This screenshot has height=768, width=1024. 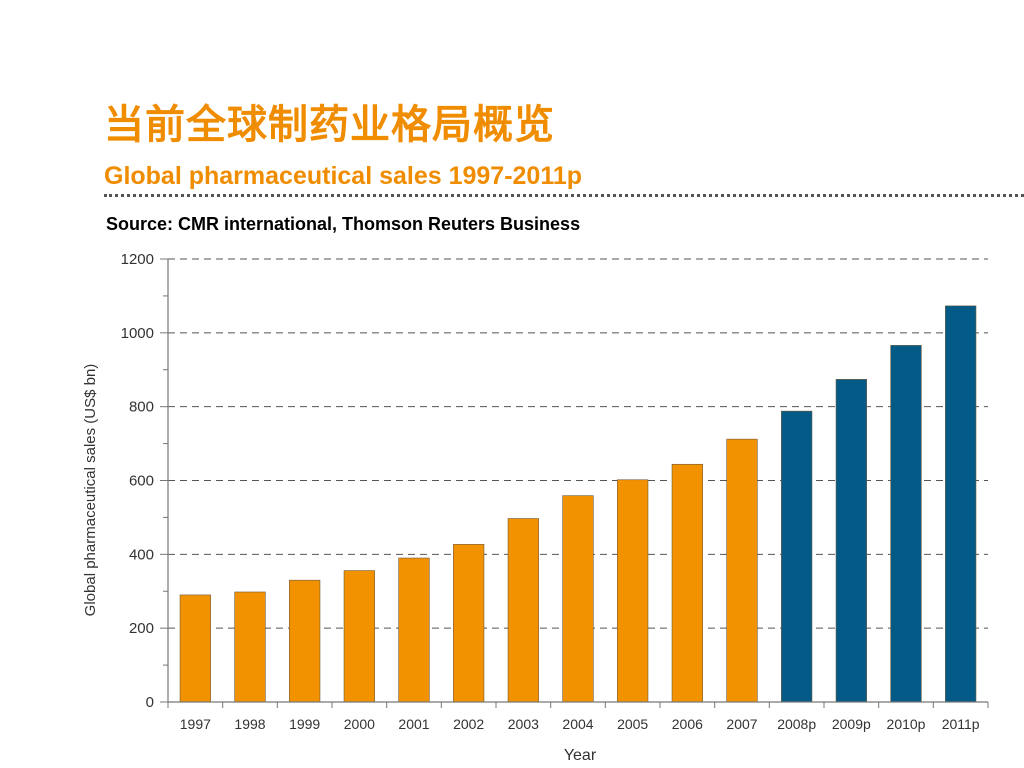 I want to click on y-tick-label: 400, so click(x=141, y=554).